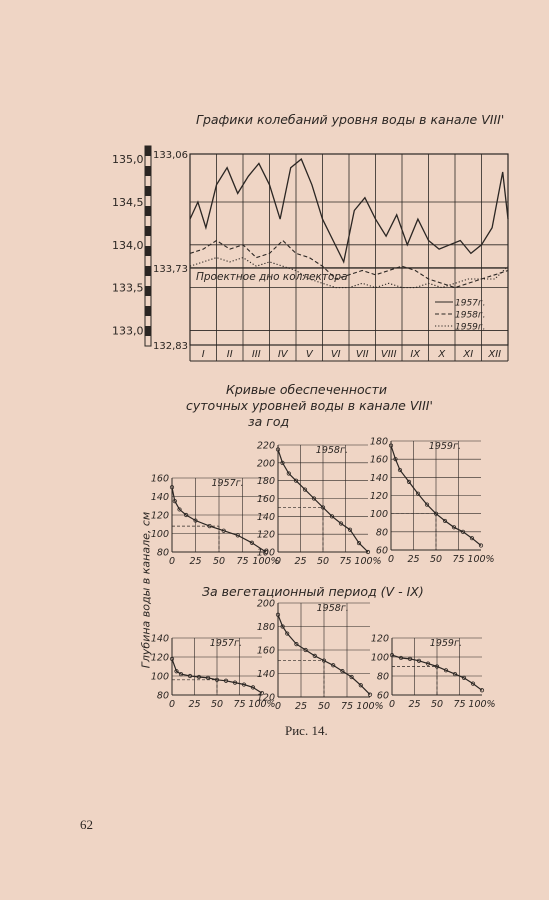 The image size is (549, 900). What do you see at coordinates (494, 354) in the screenshot?
I see `month-label: XII` at bounding box center [494, 354].